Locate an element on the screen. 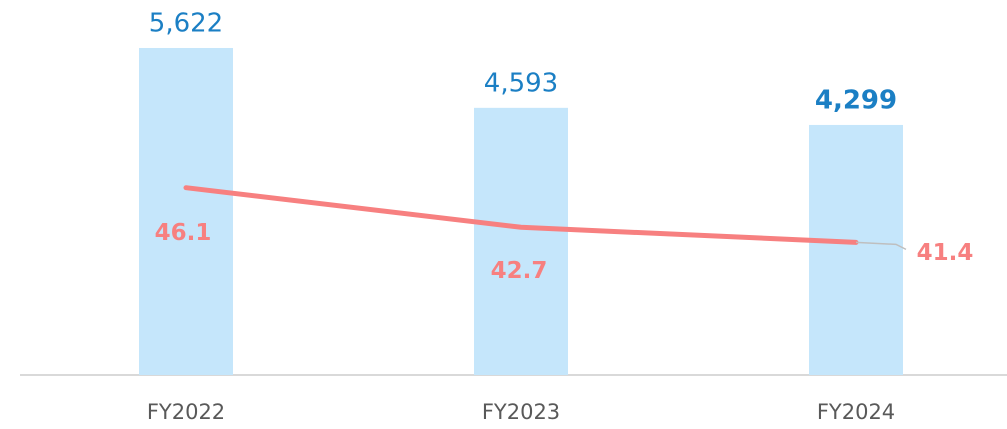 This screenshot has height=429, width=1007. x-tick-label: FY2024 is located at coordinates (856, 412).